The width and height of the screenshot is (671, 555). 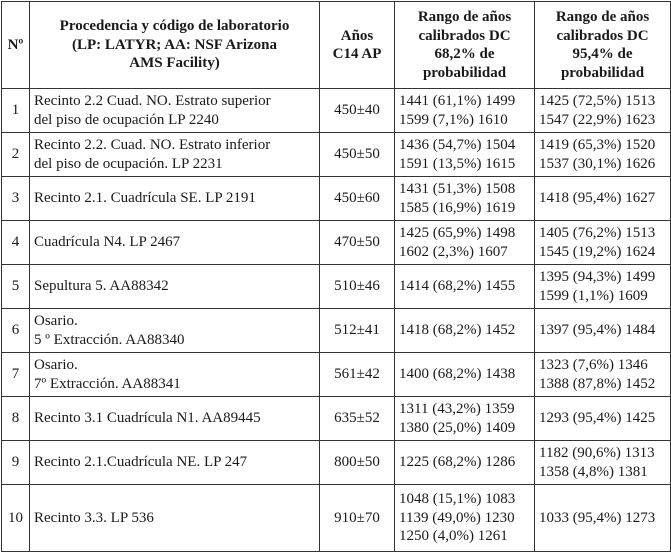 I want to click on table-cell: 800±50, so click(x=357, y=462).